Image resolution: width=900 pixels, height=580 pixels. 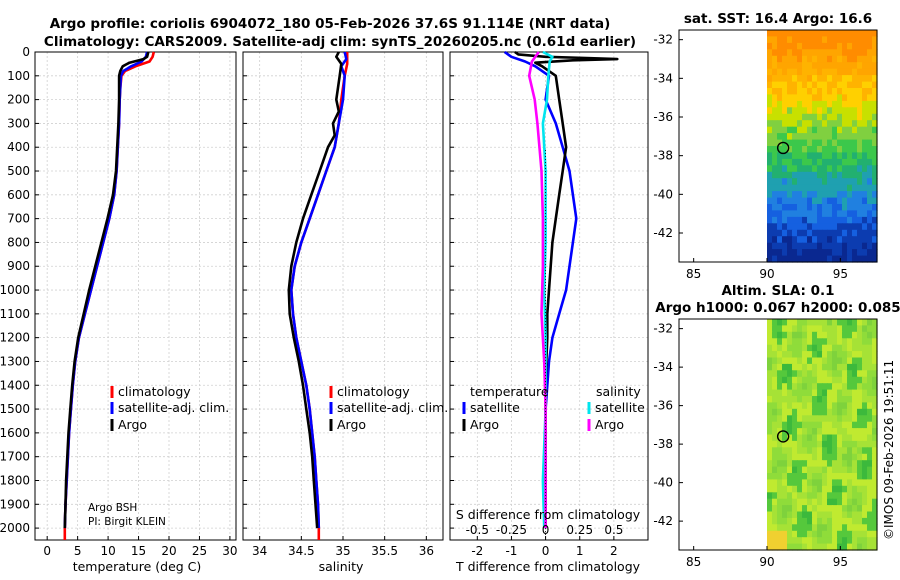 I want to click on depth-tick-label: 1900, so click(x=15, y=504).